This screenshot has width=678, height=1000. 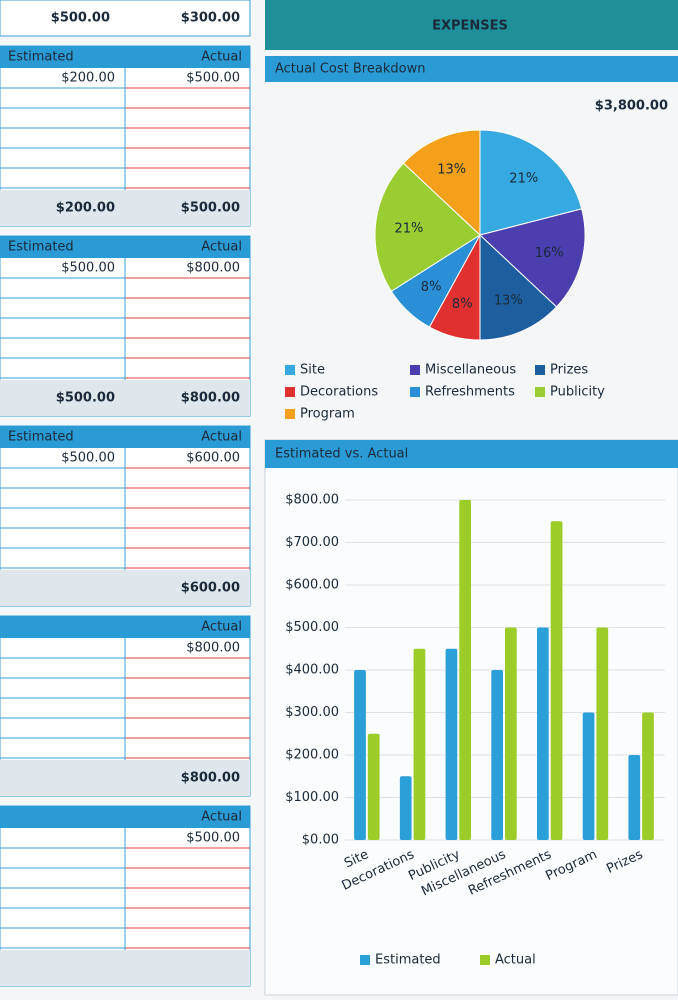 I want to click on y-tick-label: $300.00, so click(x=312, y=712).